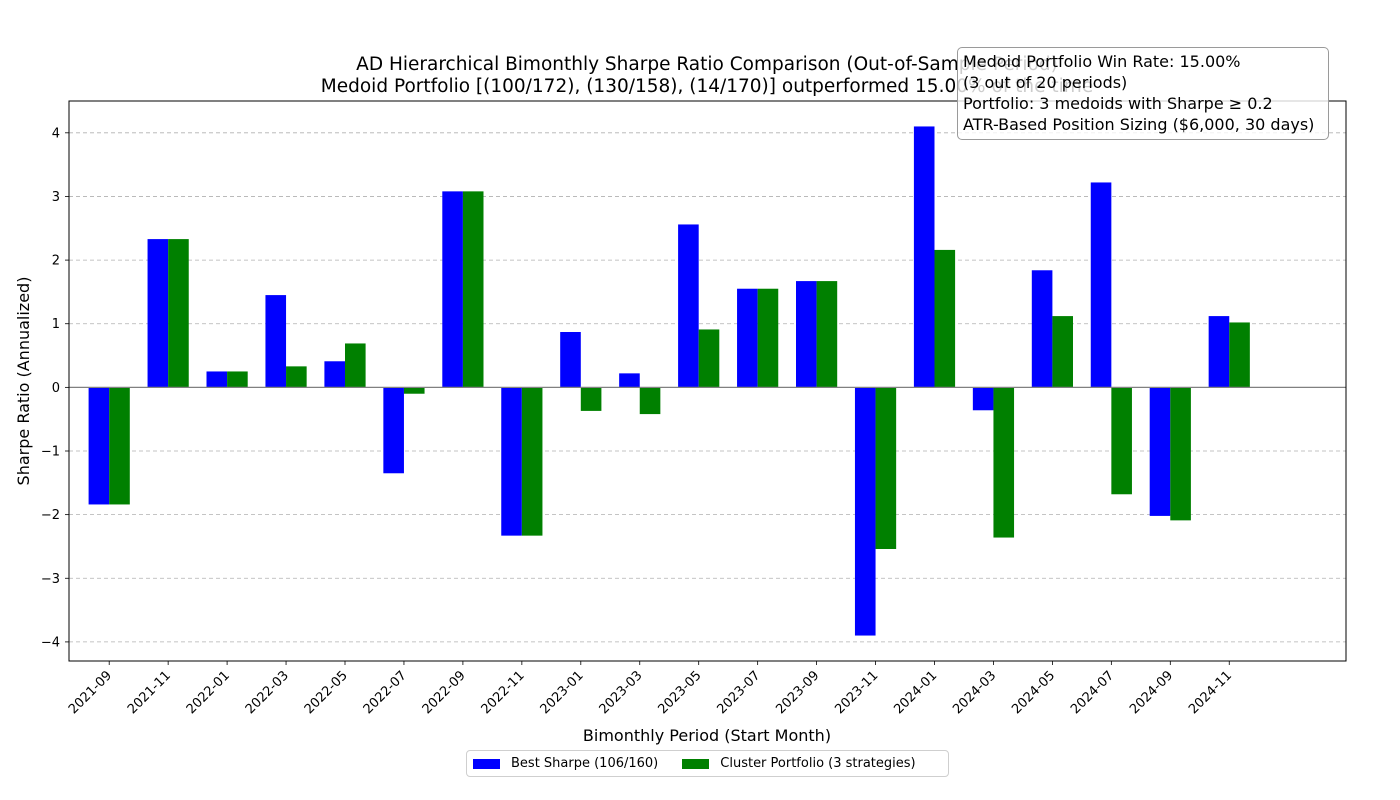  I want to click on y-tick-label: 3, so click(56, 197).